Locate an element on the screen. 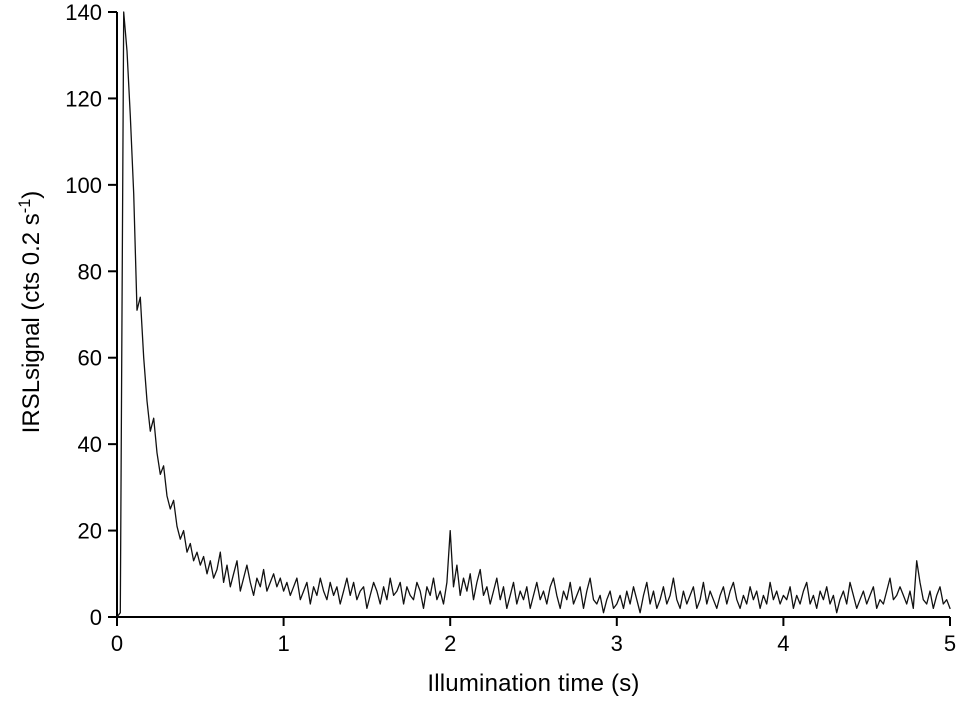  y-axis-label-superscript: -1 is located at coordinates (25, 206).